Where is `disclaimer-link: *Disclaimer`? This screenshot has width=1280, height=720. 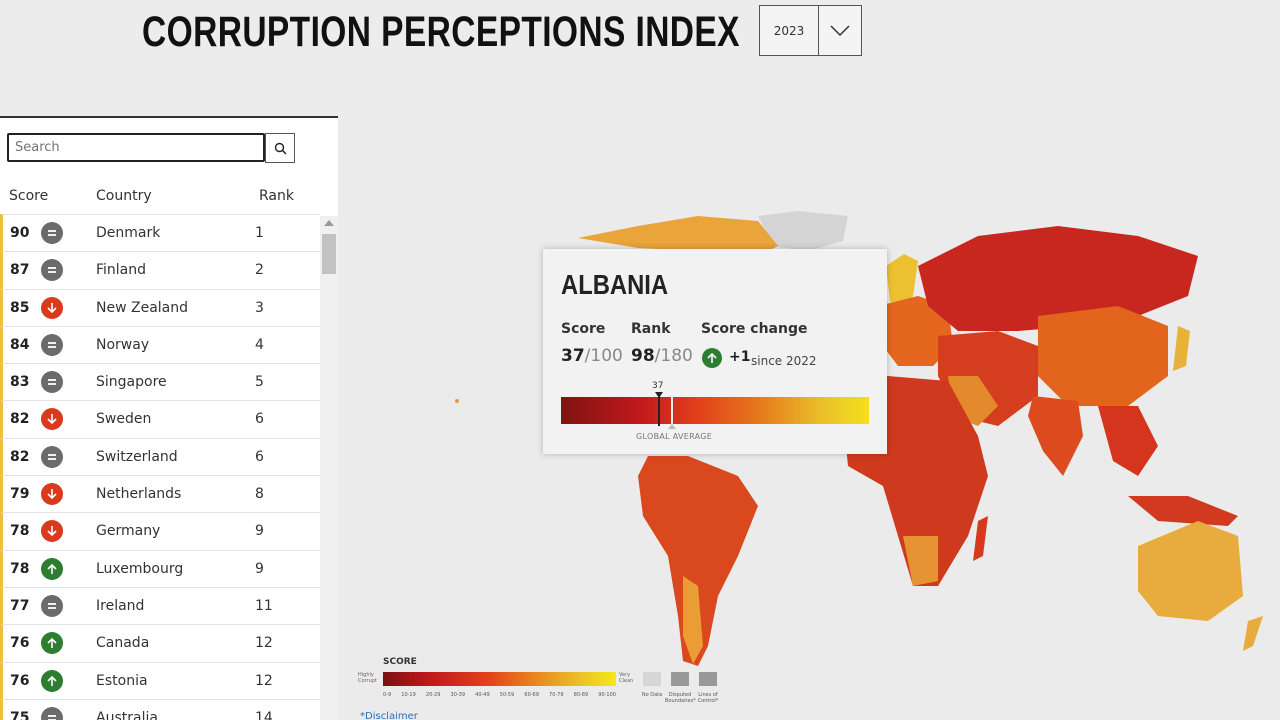 disclaimer-link: *Disclaimer is located at coordinates (389, 715).